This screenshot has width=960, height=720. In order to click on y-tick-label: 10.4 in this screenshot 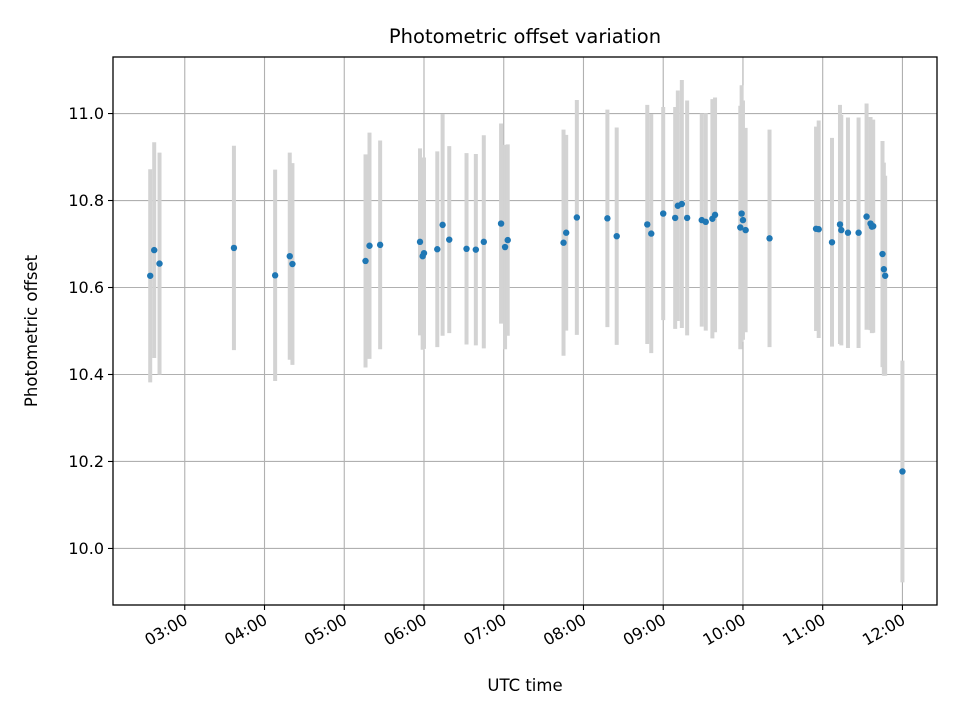, I will do `click(86, 374)`.